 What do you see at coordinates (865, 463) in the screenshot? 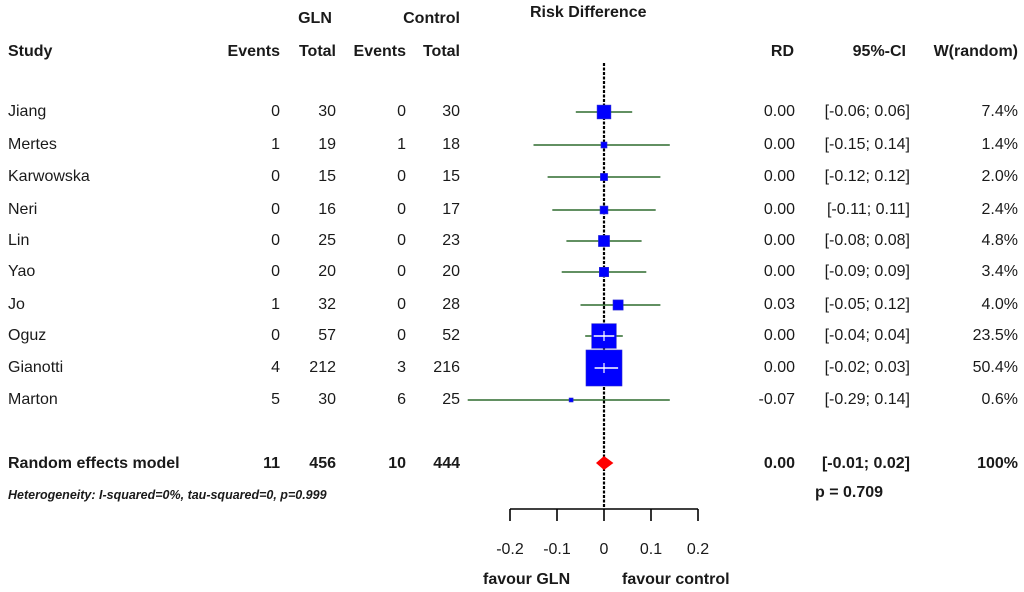
I see `pooled-ci: [-0.01; 0.02]` at bounding box center [865, 463].